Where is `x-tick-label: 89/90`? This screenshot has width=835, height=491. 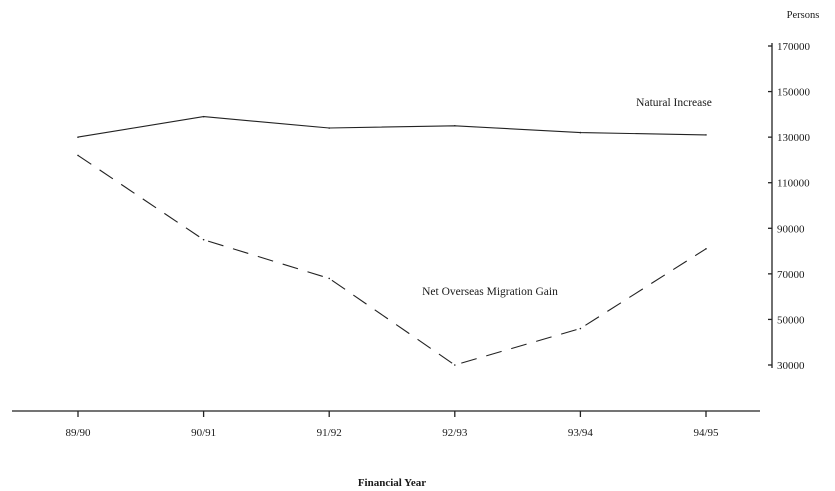
x-tick-label: 89/90 is located at coordinates (78, 433).